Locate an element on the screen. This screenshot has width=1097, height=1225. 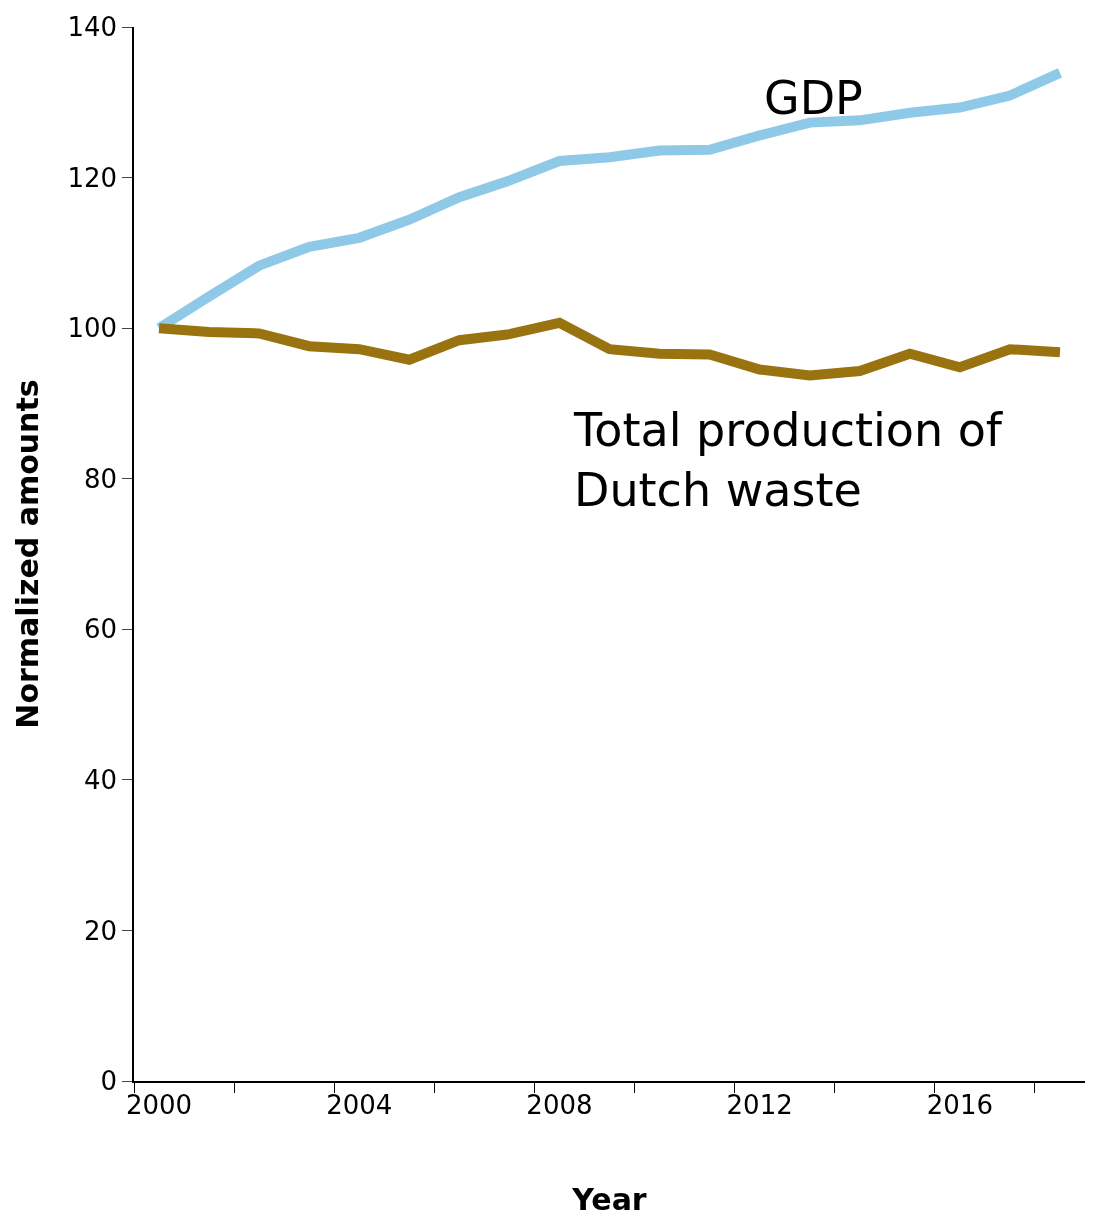
y-tick-label: 100 is located at coordinates (92, 328).